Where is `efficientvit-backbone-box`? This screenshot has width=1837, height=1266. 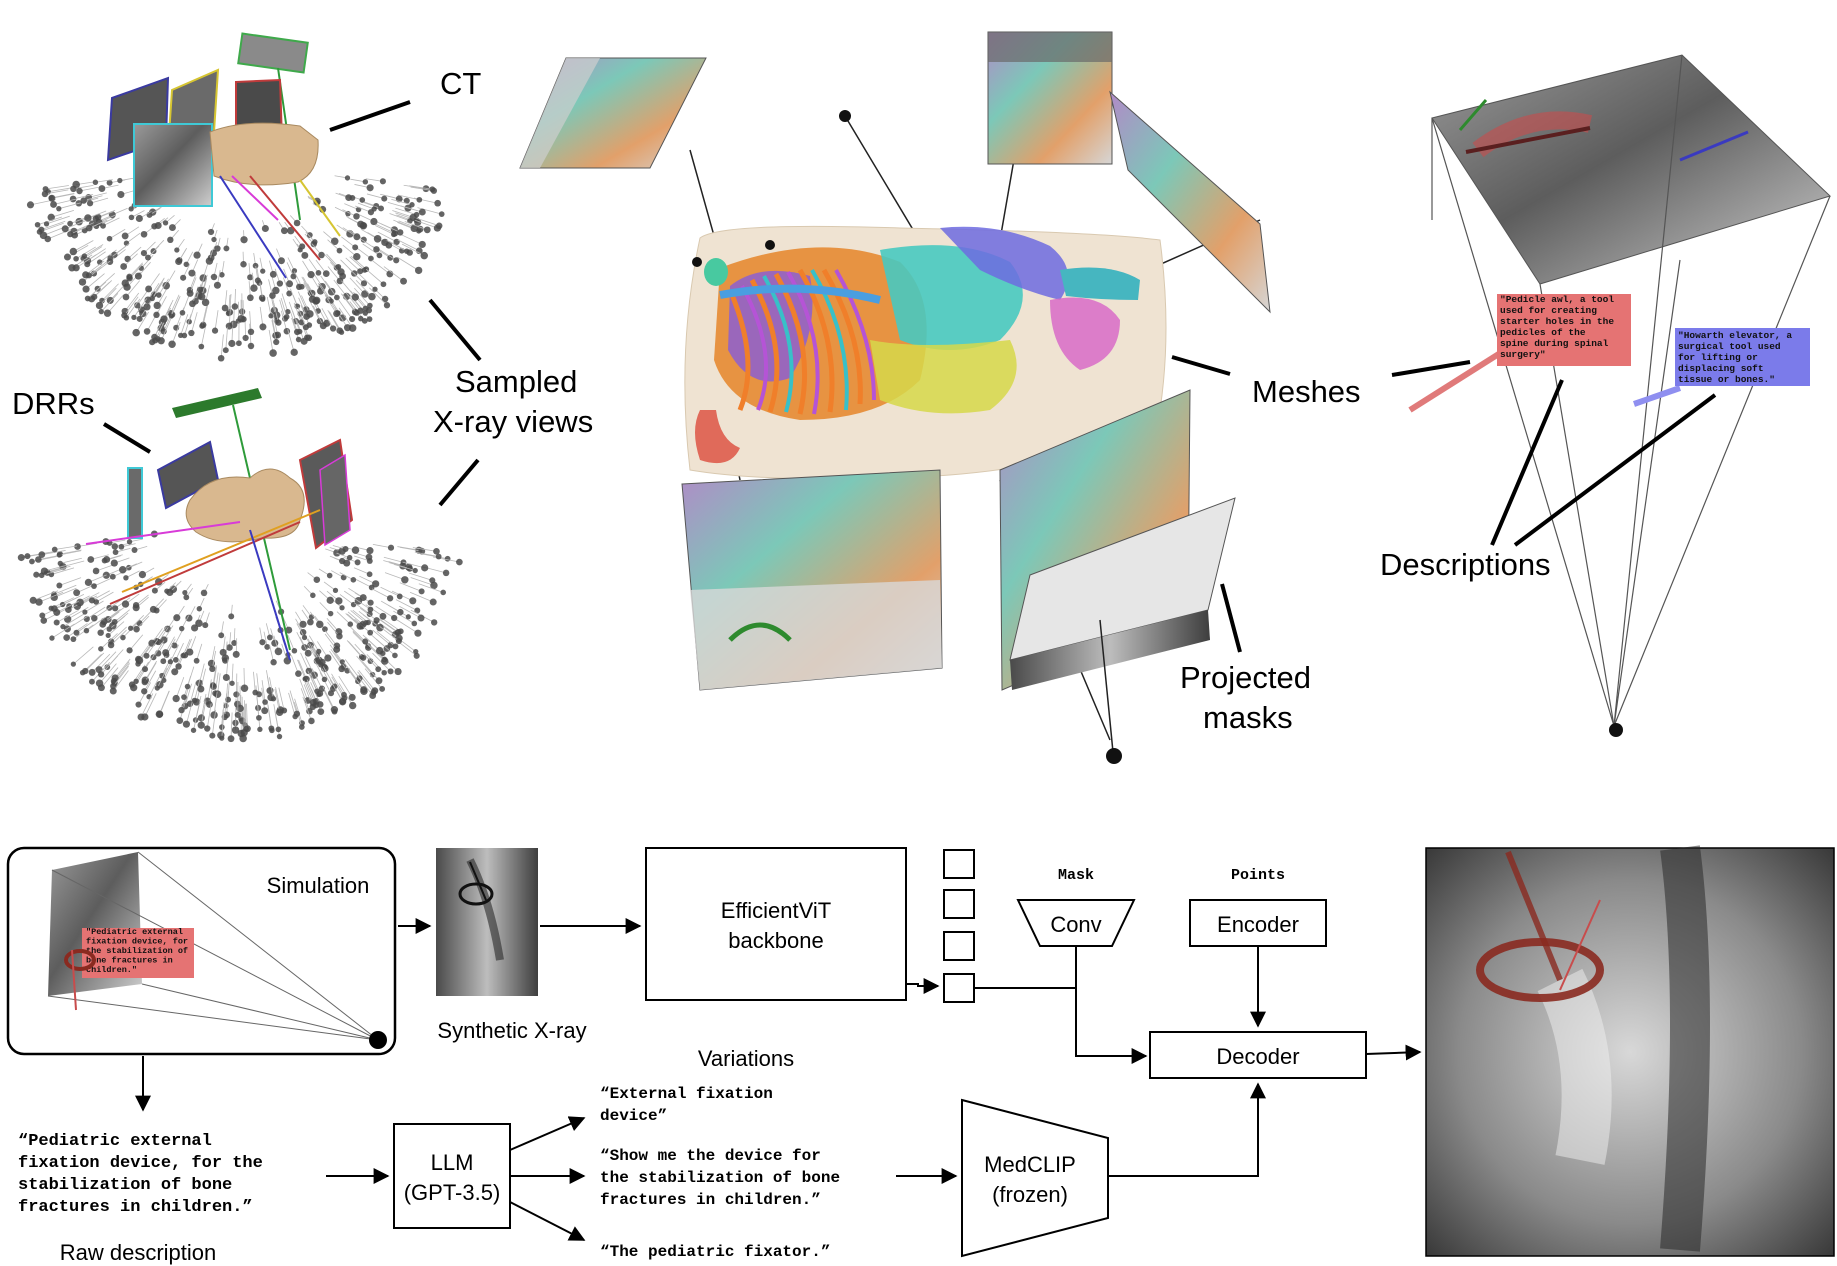 efficientvit-backbone-box is located at coordinates (776, 924).